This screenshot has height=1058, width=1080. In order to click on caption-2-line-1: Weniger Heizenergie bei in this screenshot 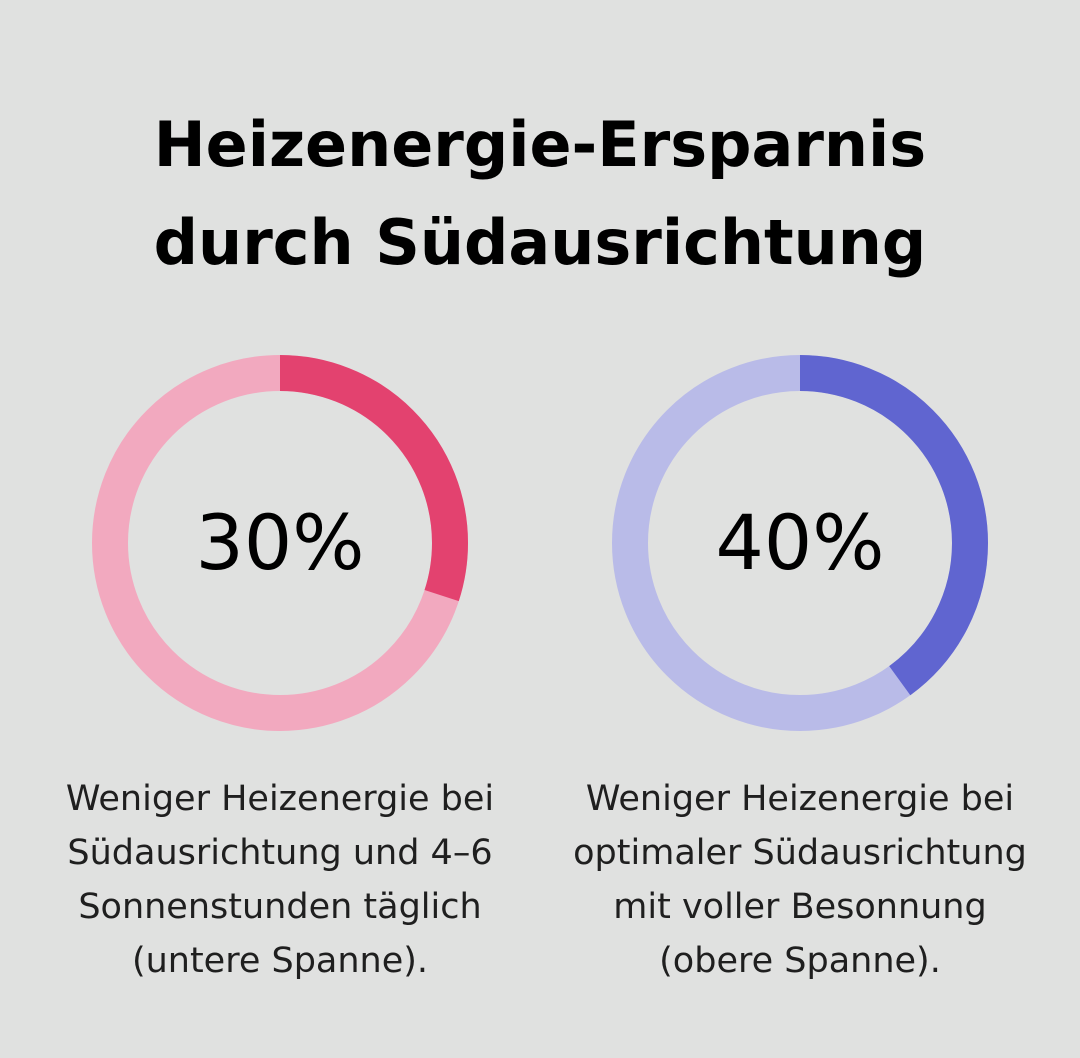, I will do `click(800, 799)`.